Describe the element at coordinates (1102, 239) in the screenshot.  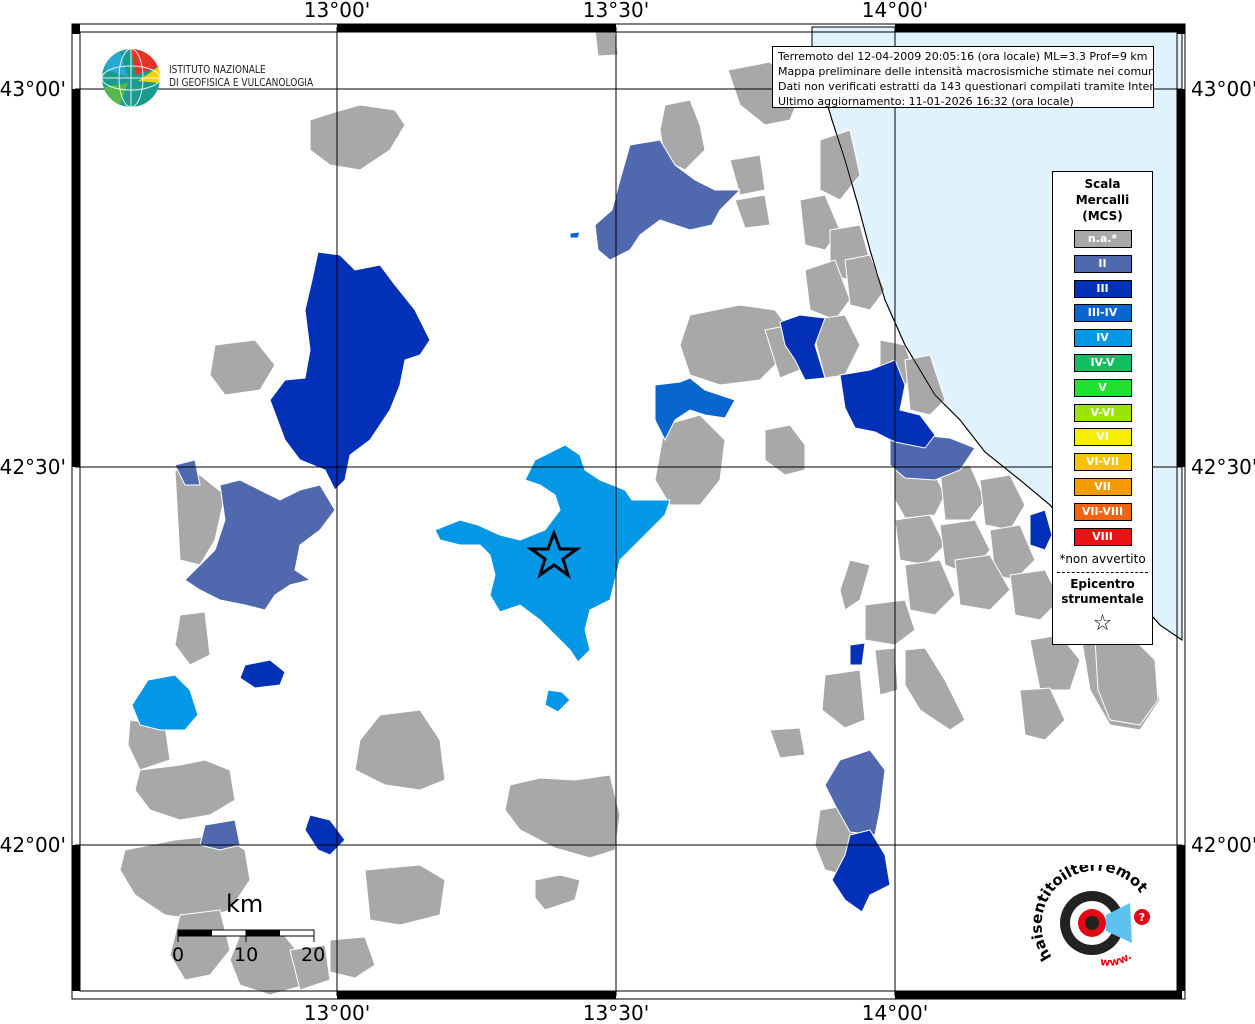
I see `legend-item: n.a.*` at that location.